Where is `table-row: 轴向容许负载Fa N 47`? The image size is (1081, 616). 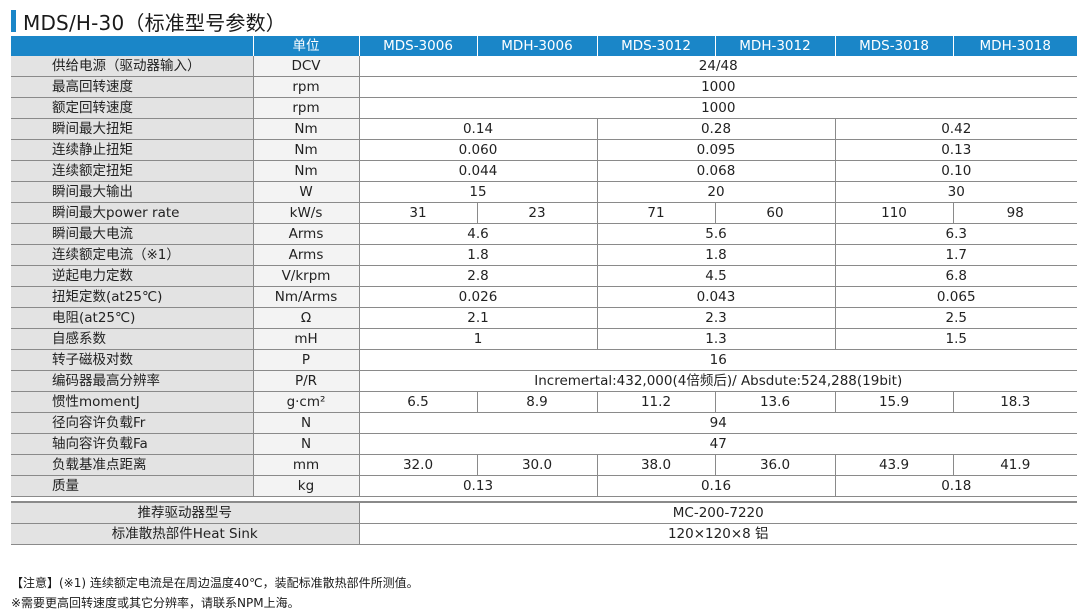 table-row: 轴向容许负载Fa N 47 is located at coordinates (544, 444).